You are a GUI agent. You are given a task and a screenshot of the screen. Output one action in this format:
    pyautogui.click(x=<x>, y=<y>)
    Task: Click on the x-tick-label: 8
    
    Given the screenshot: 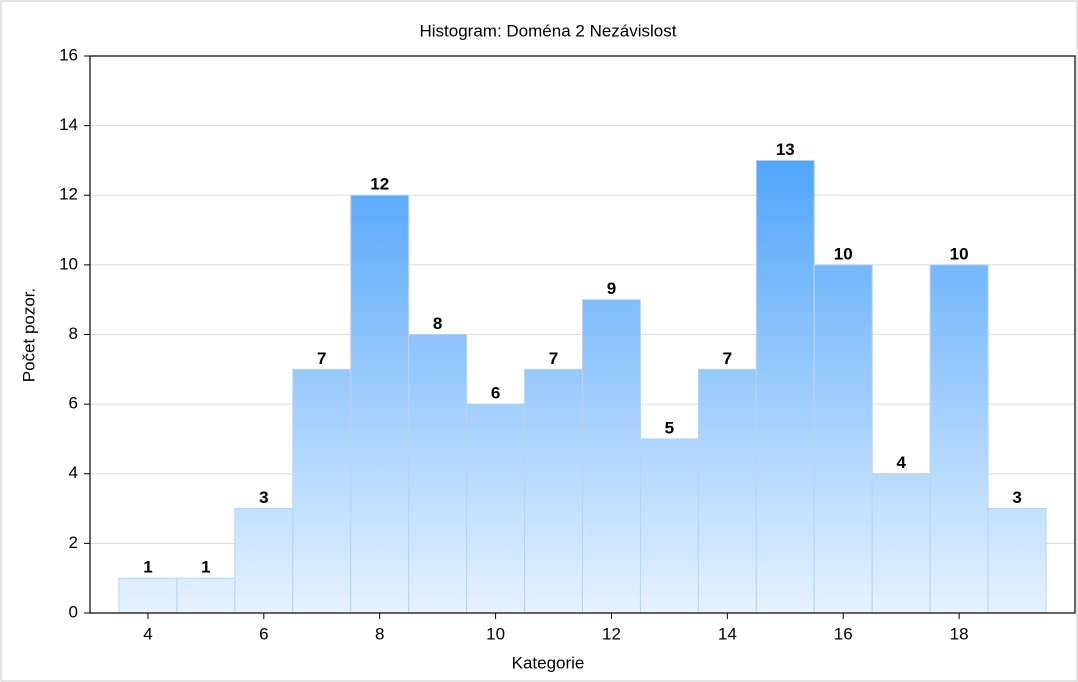 What is the action you would take?
    pyautogui.click(x=379, y=633)
    